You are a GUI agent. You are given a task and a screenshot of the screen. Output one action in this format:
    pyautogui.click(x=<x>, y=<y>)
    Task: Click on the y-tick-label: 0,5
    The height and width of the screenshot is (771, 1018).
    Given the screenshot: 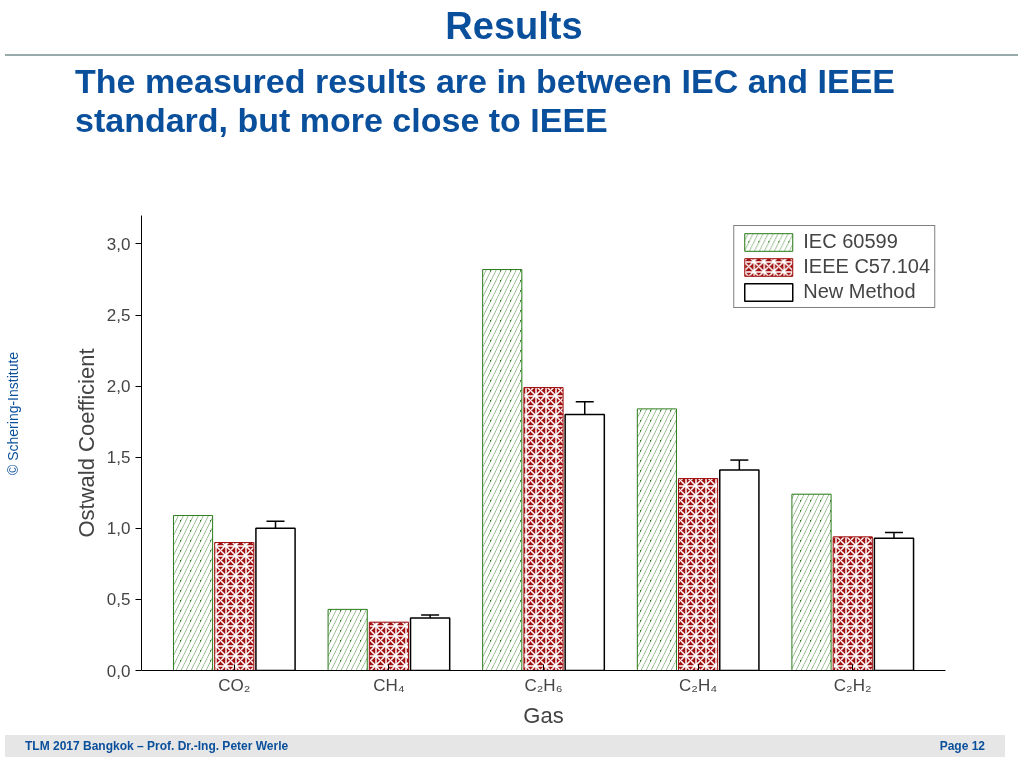 What is the action you would take?
    pyautogui.click(x=118, y=600)
    